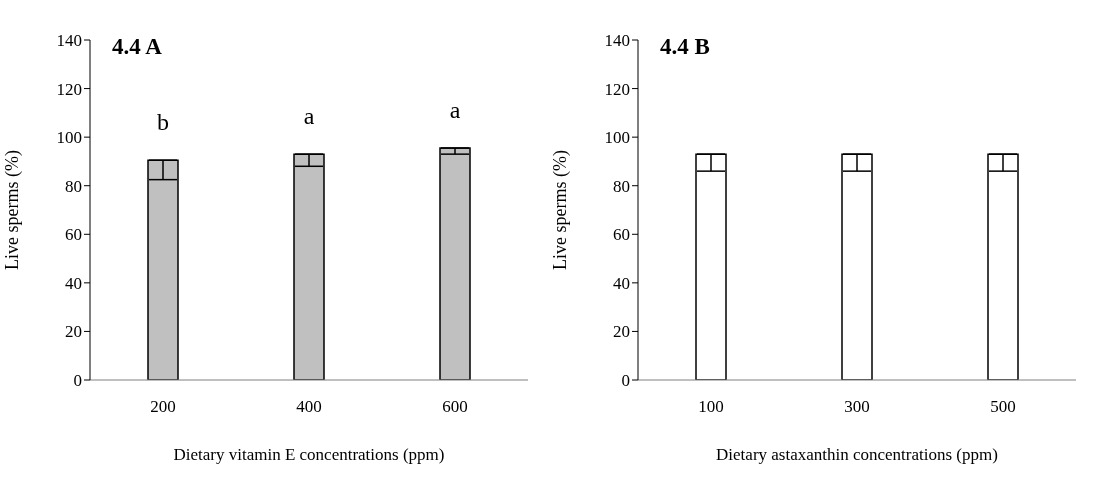 This screenshot has width=1115, height=487. I want to click on x-tick-label: 600, so click(455, 407).